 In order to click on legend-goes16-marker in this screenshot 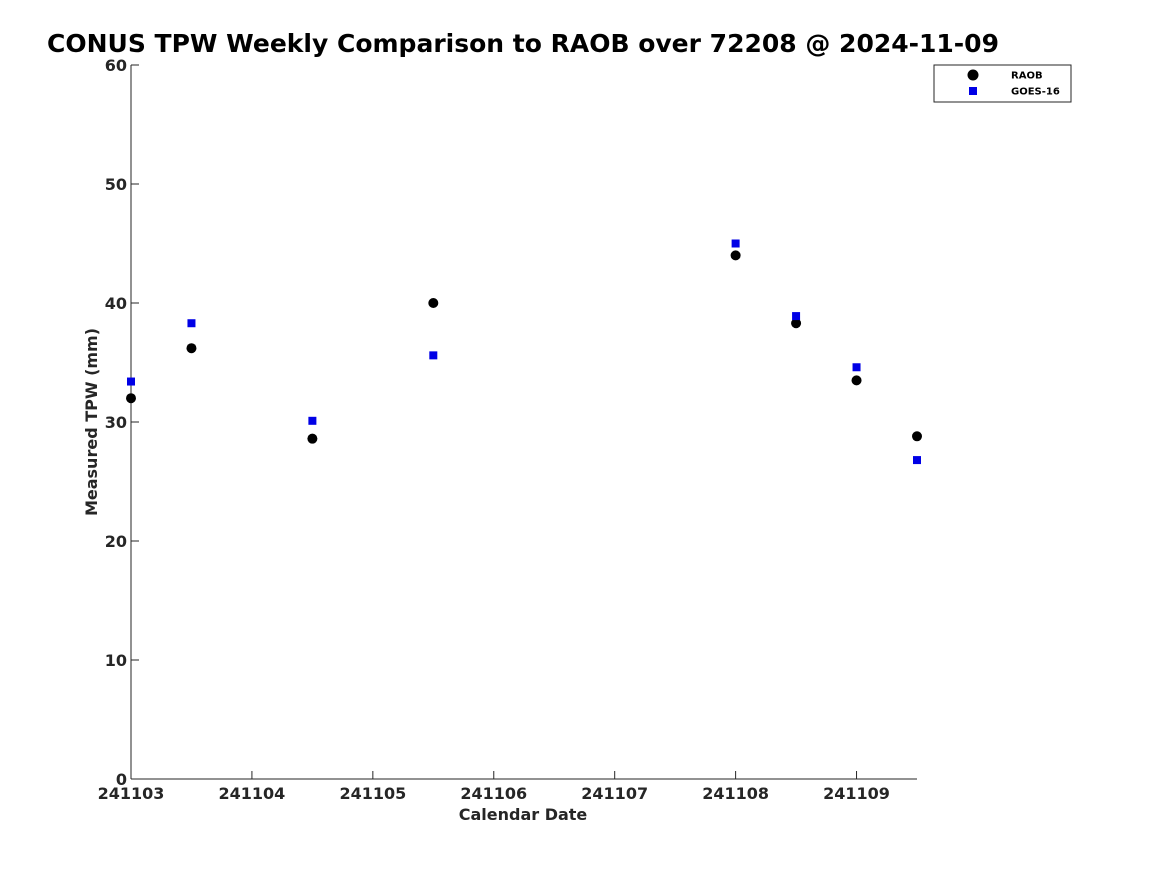, I will do `click(973, 91)`.